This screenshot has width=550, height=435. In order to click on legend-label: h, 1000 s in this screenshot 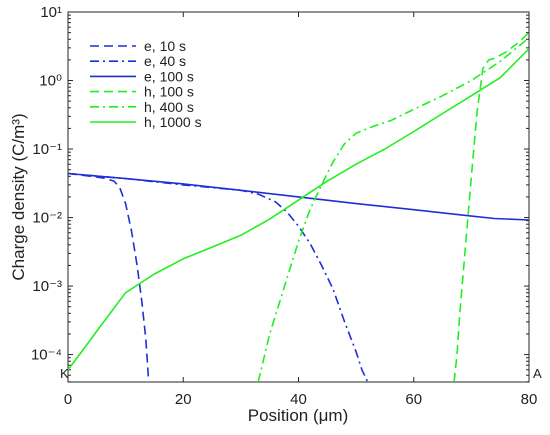, I will do `click(173, 122)`.